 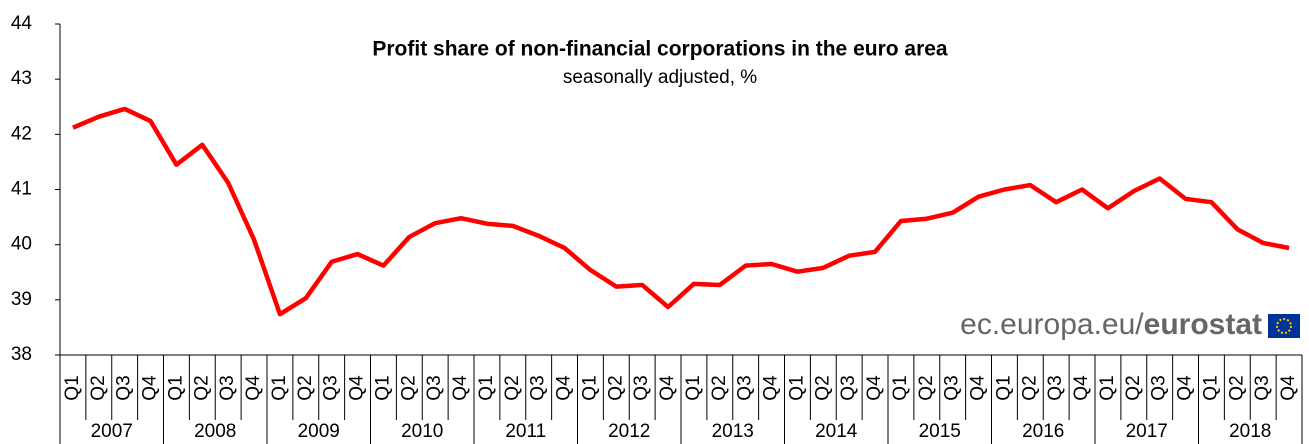 What do you see at coordinates (21, 78) in the screenshot?
I see `y-tick-label: 43` at bounding box center [21, 78].